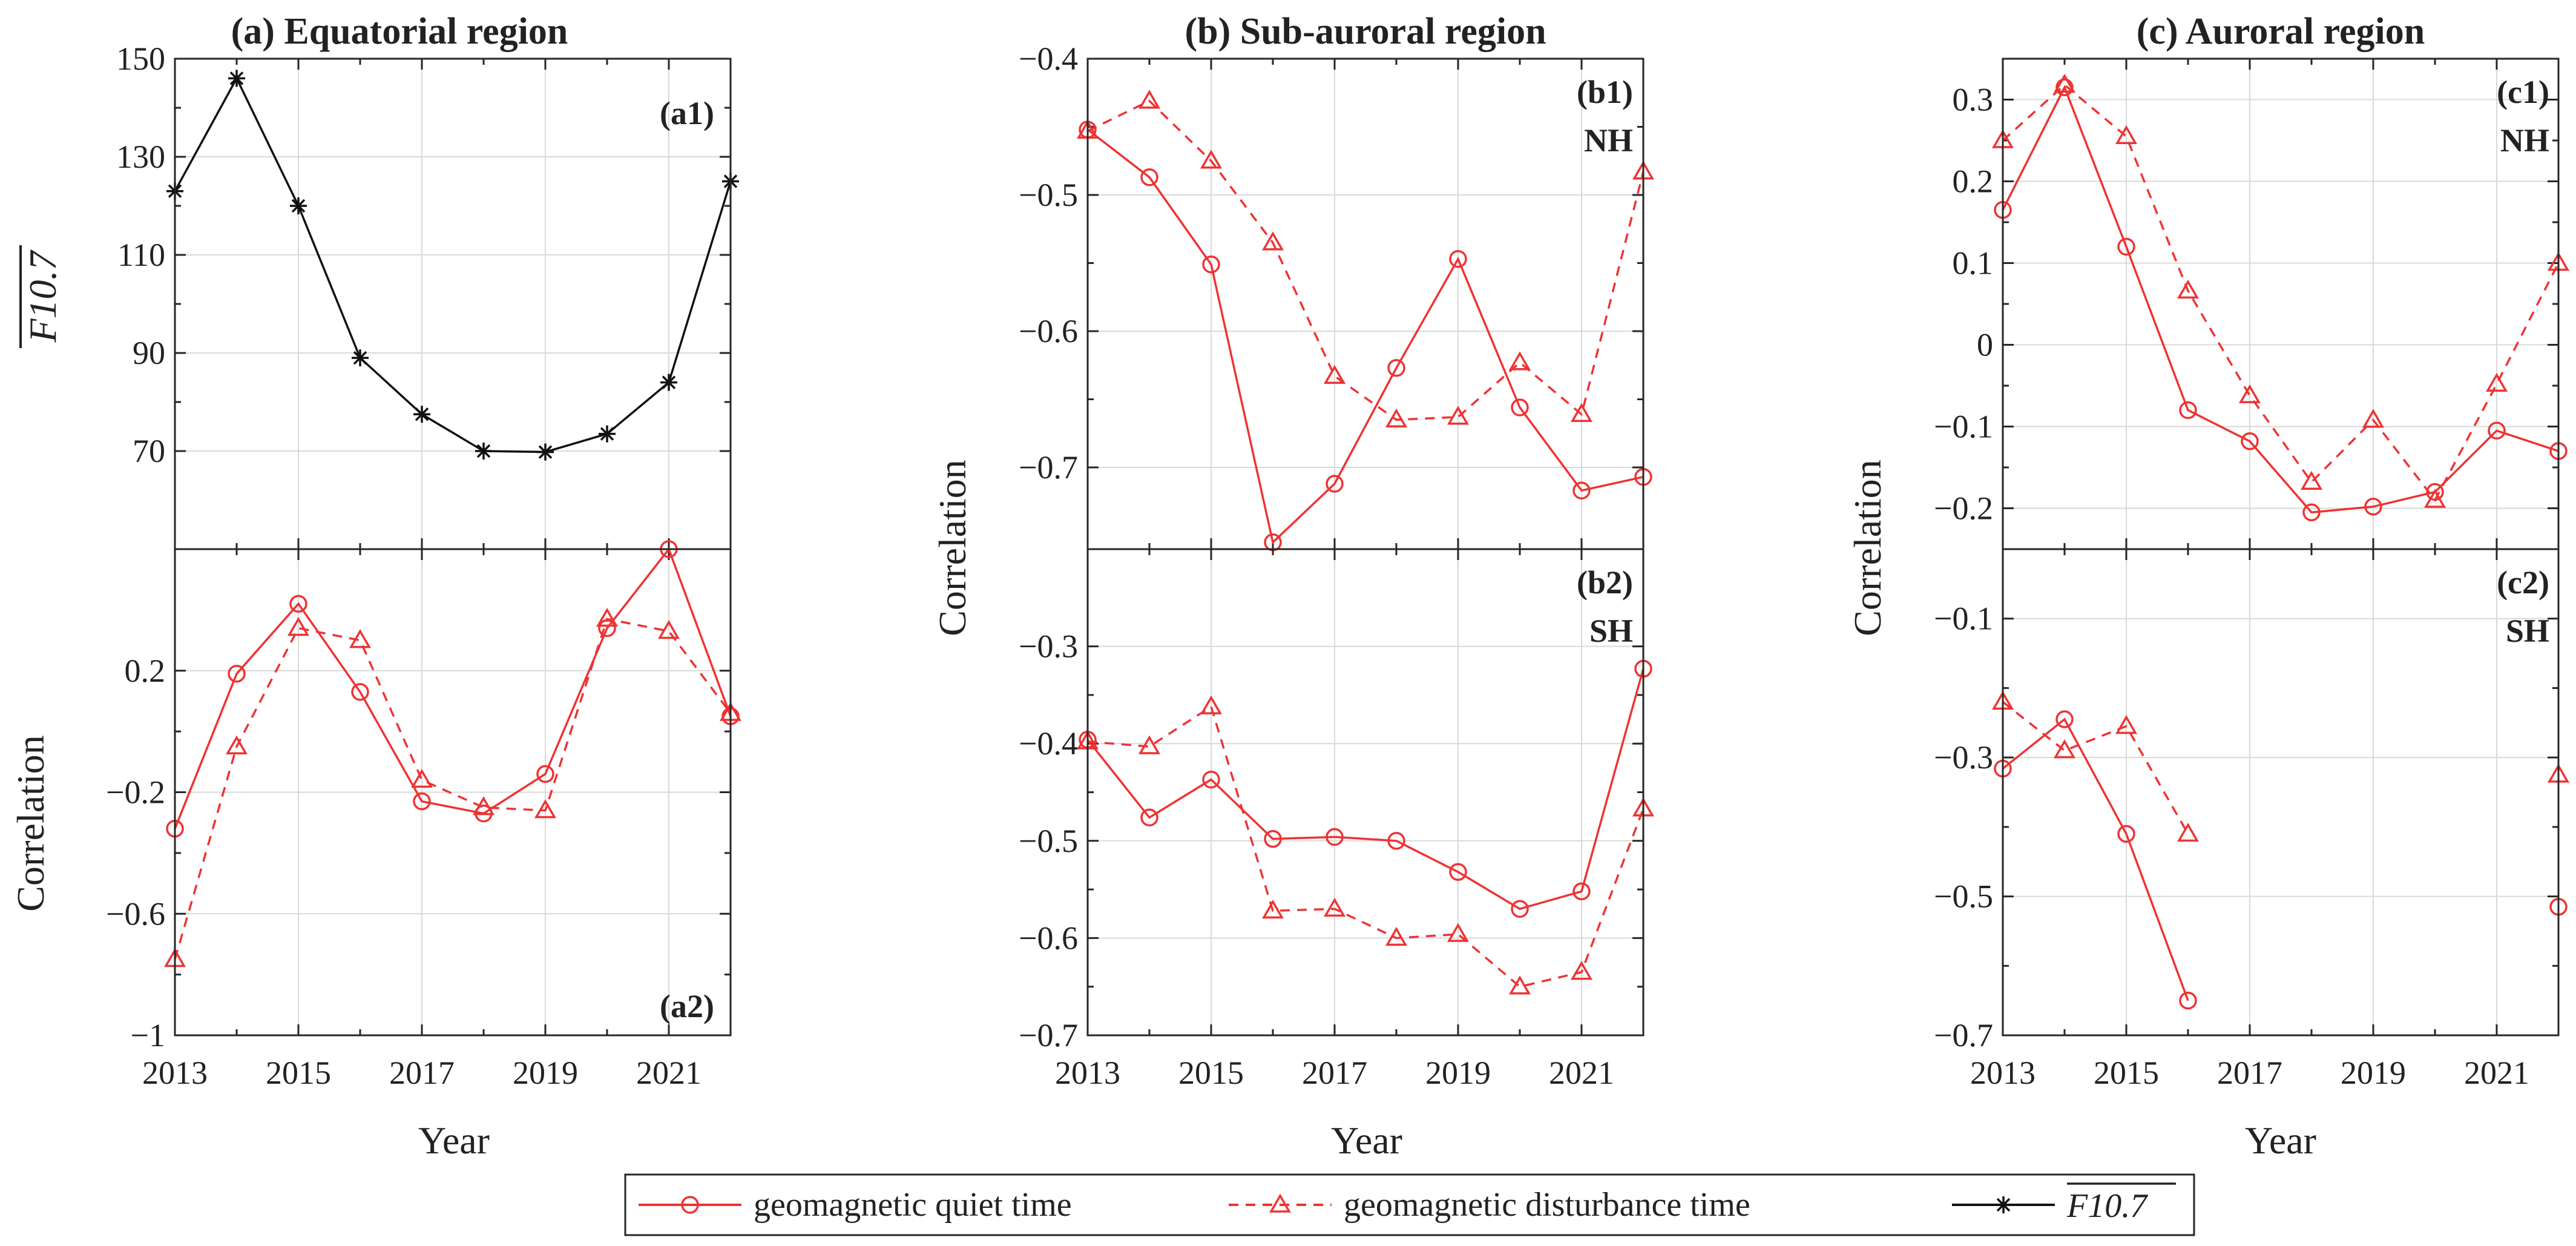  Describe the element at coordinates (1520, 407) in the screenshot. I see `data-point-quiet-2020` at that location.